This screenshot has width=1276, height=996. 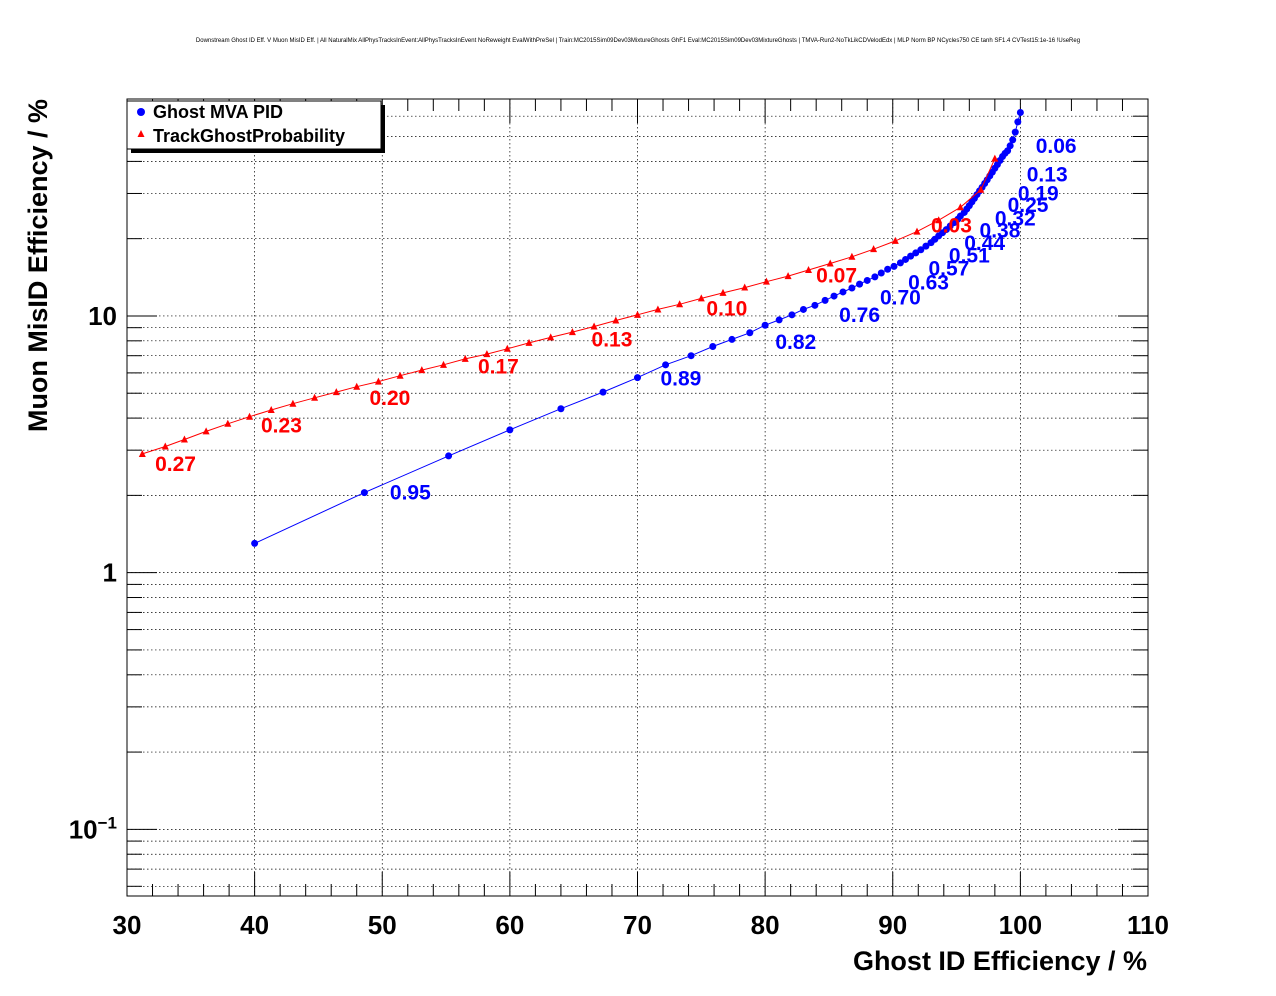 I want to click on x-tick-label: 70, so click(x=637, y=925).